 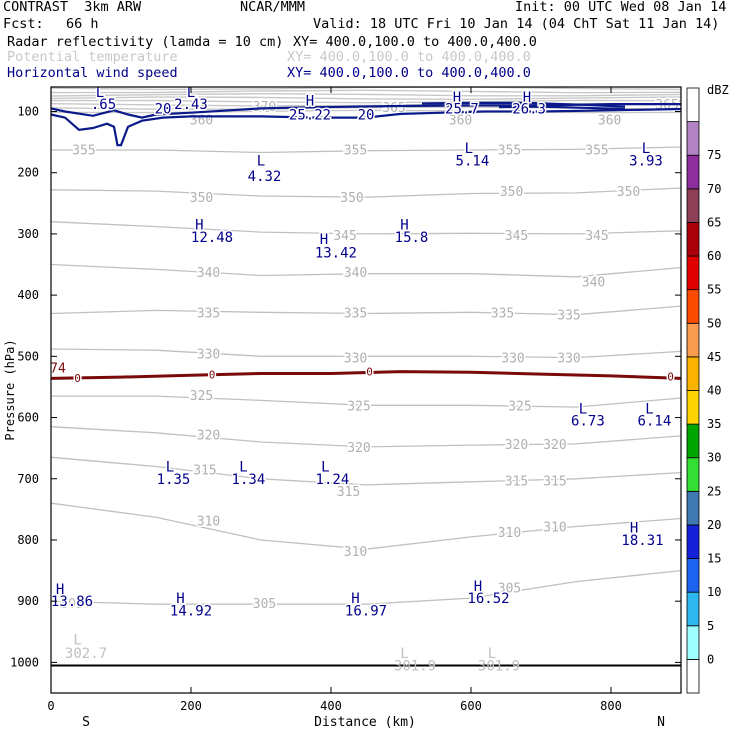 What do you see at coordinates (208, 273) in the screenshot?
I see `theta-label: 340` at bounding box center [208, 273].